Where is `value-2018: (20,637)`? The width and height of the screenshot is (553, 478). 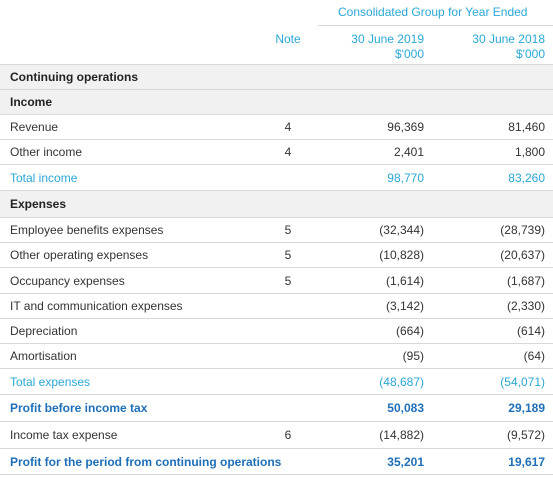
value-2018: (20,637) is located at coordinates (522, 255).